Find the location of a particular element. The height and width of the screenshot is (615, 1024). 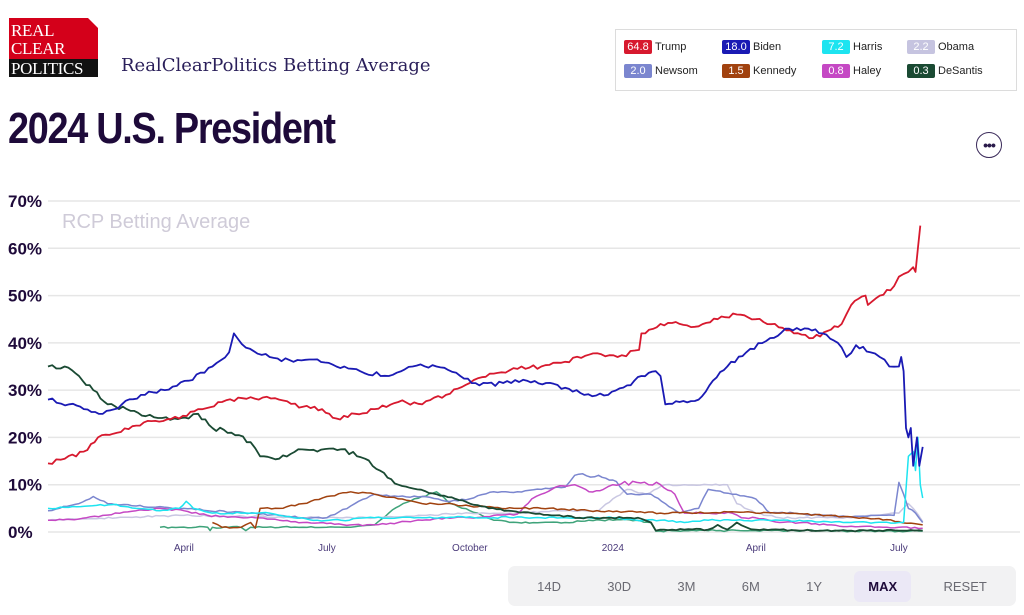

chart-watermark: RCP Betting Average is located at coordinates (156, 222).